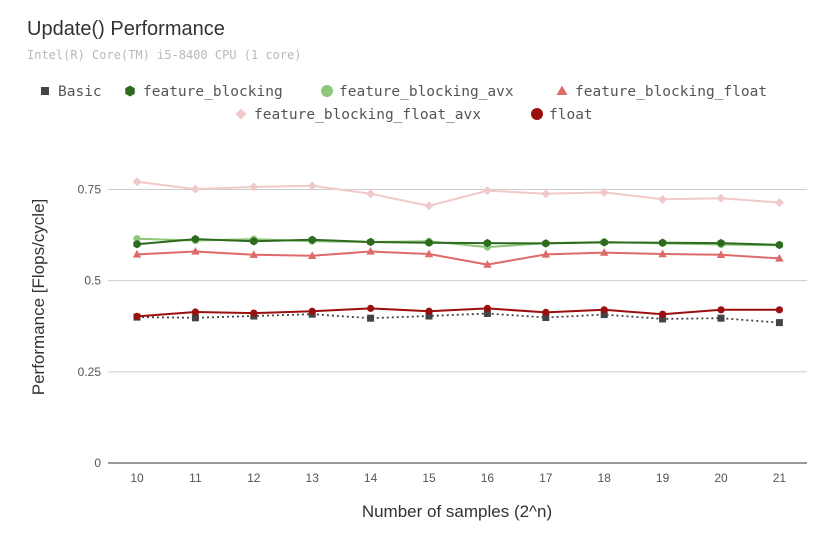 The image size is (833, 538). Describe the element at coordinates (90, 326) in the screenshot. I see `y-axis-ticks: 0 0.25 0.5 0.75` at that location.